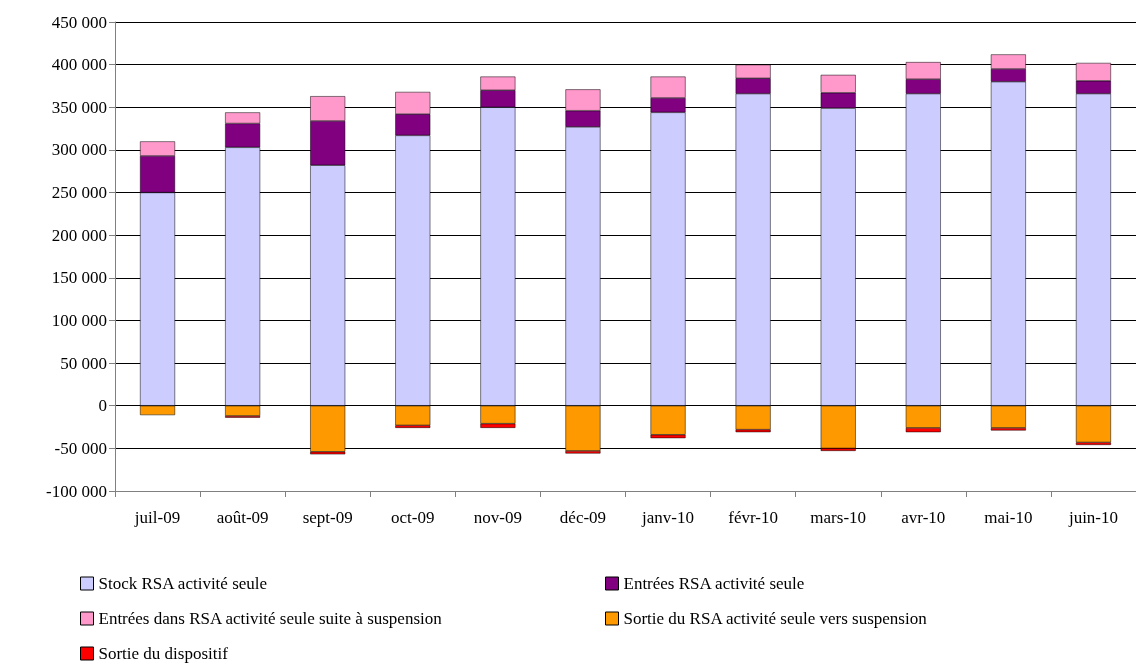 The image size is (1136, 668). What do you see at coordinates (327, 517) in the screenshot?
I see `x-tick-label: sept-09` at bounding box center [327, 517].